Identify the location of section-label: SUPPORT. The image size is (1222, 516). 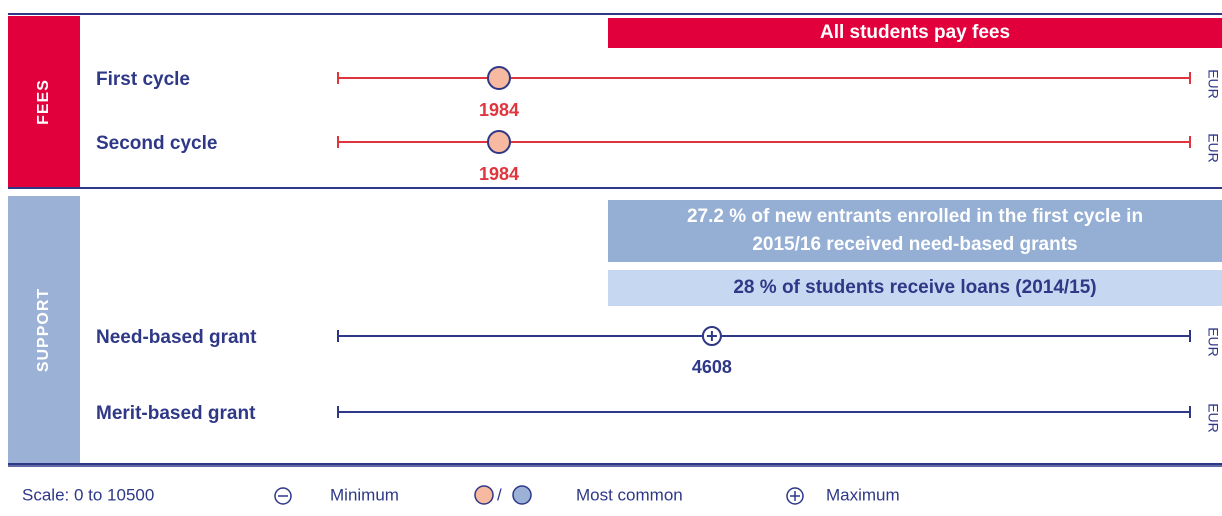
(43, 330).